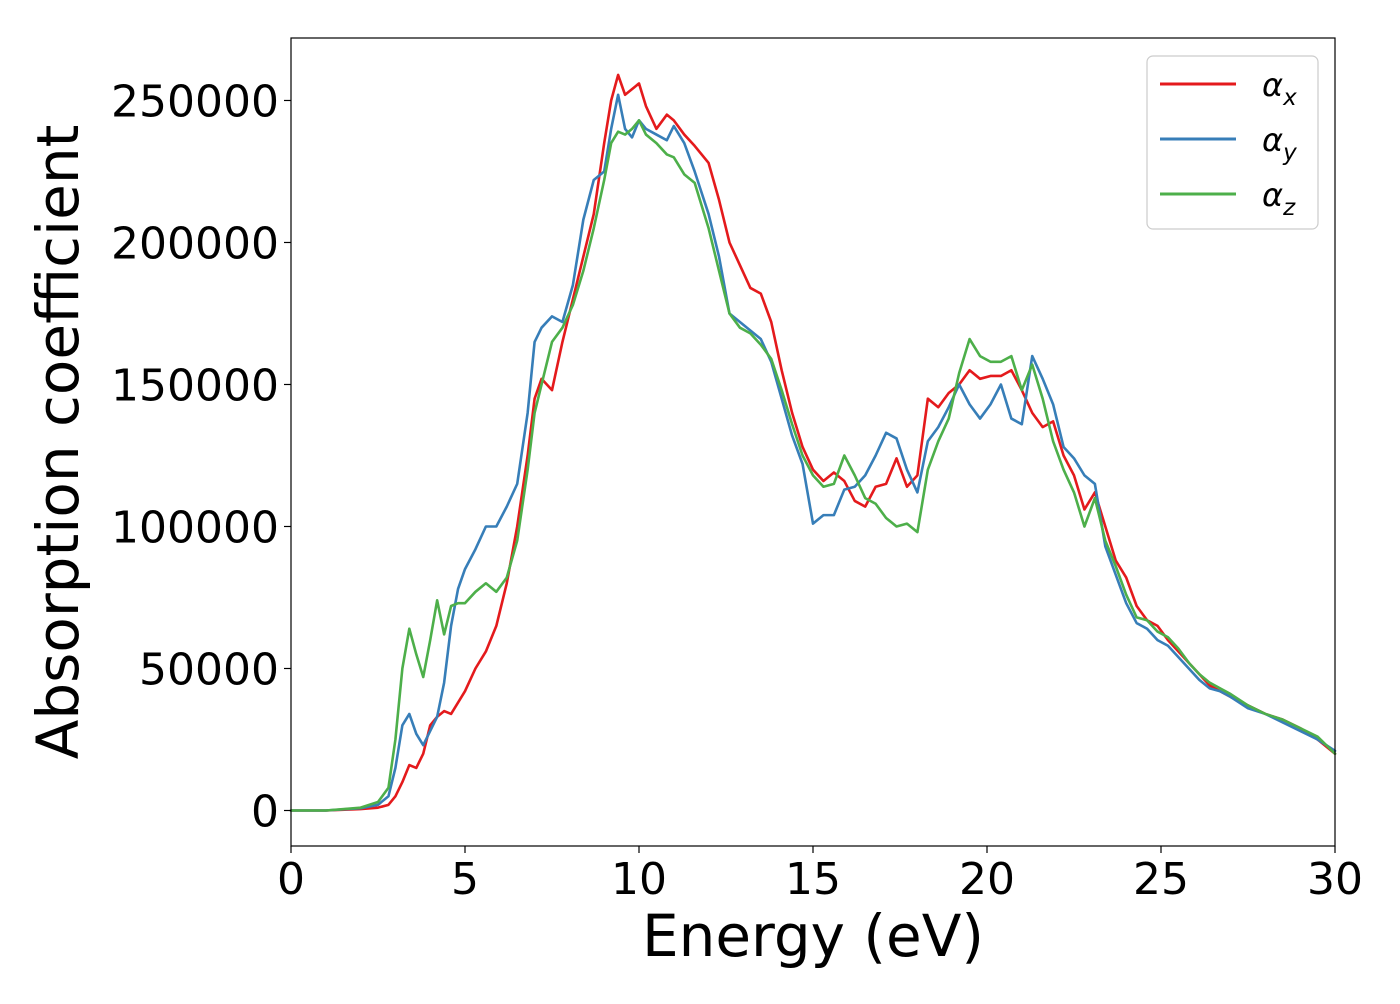 The height and width of the screenshot is (1004, 1400). What do you see at coordinates (195, 243) in the screenshot?
I see `y-tick-label: 200000` at bounding box center [195, 243].